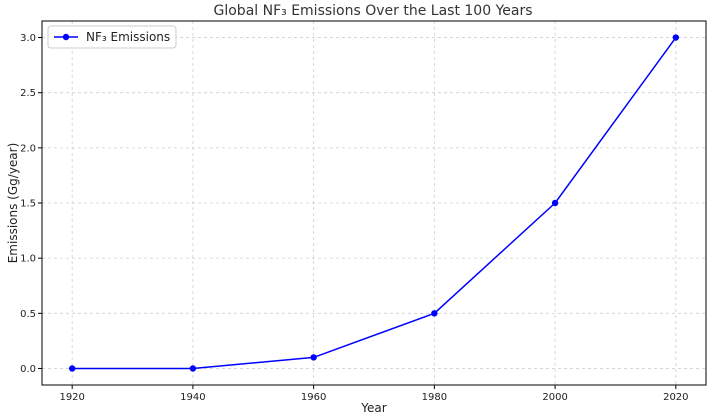 Image resolution: width=711 pixels, height=419 pixels. I want to click on y-tick-label: 2.0, so click(28, 148).